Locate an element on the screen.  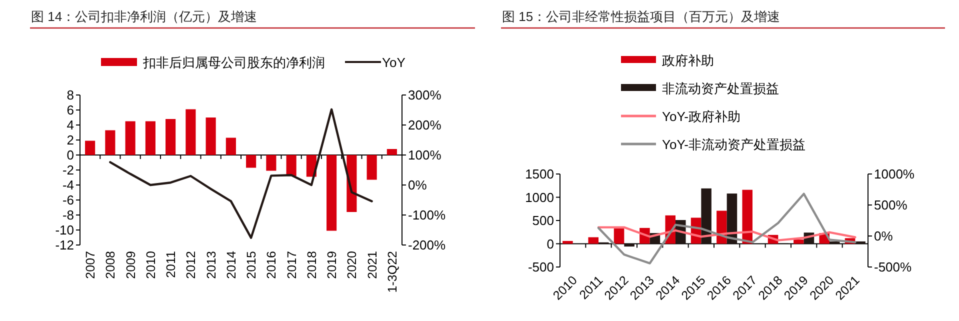
y-tick-label: 1500 is located at coordinates (539, 174).